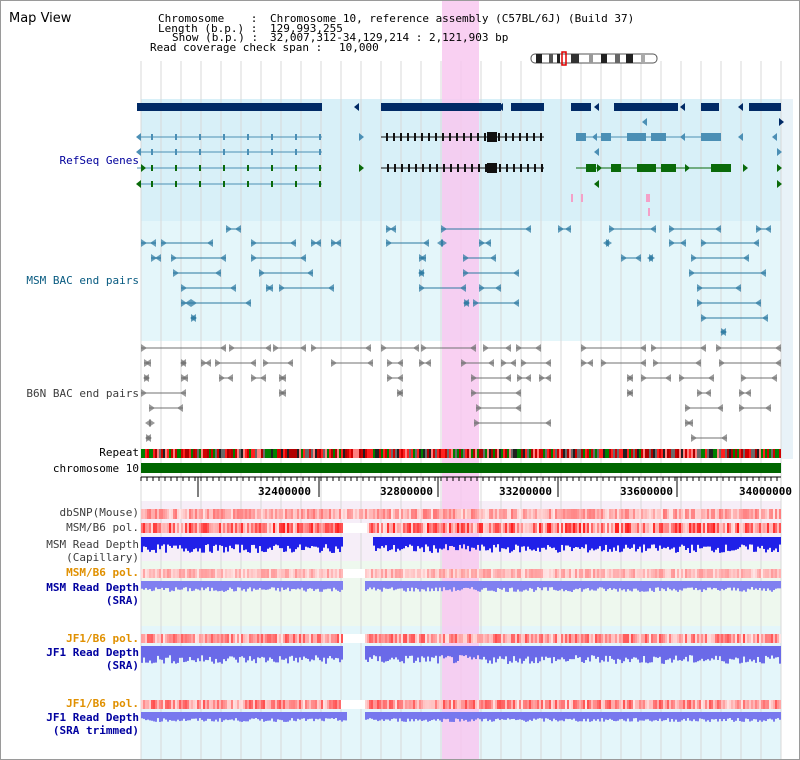  I want to click on track-label-msm-depth-sra: MSM Read Depth, so click(92, 587).